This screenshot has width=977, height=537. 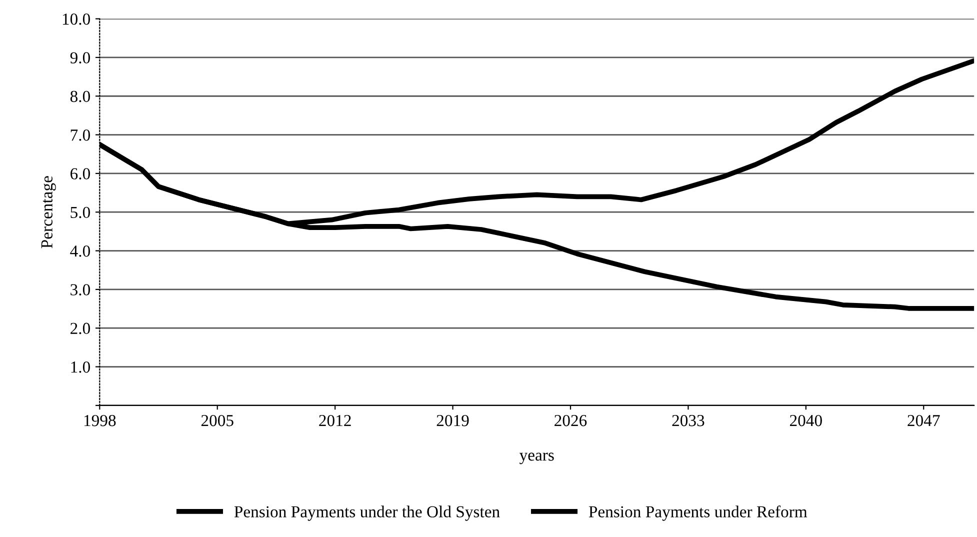 What do you see at coordinates (452, 420) in the screenshot?
I see `x-tick-label: 2019` at bounding box center [452, 420].